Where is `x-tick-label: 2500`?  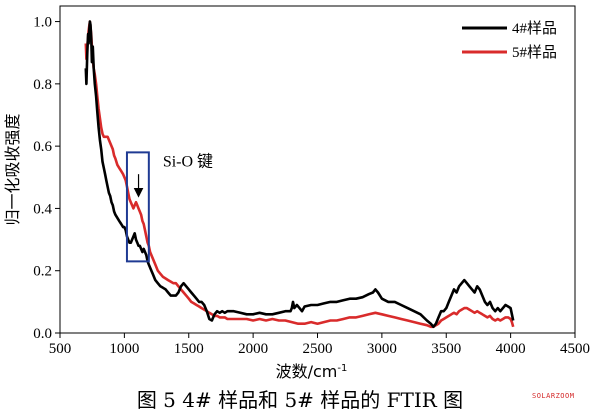 x-tick-label: 2500 is located at coordinates (318, 349).